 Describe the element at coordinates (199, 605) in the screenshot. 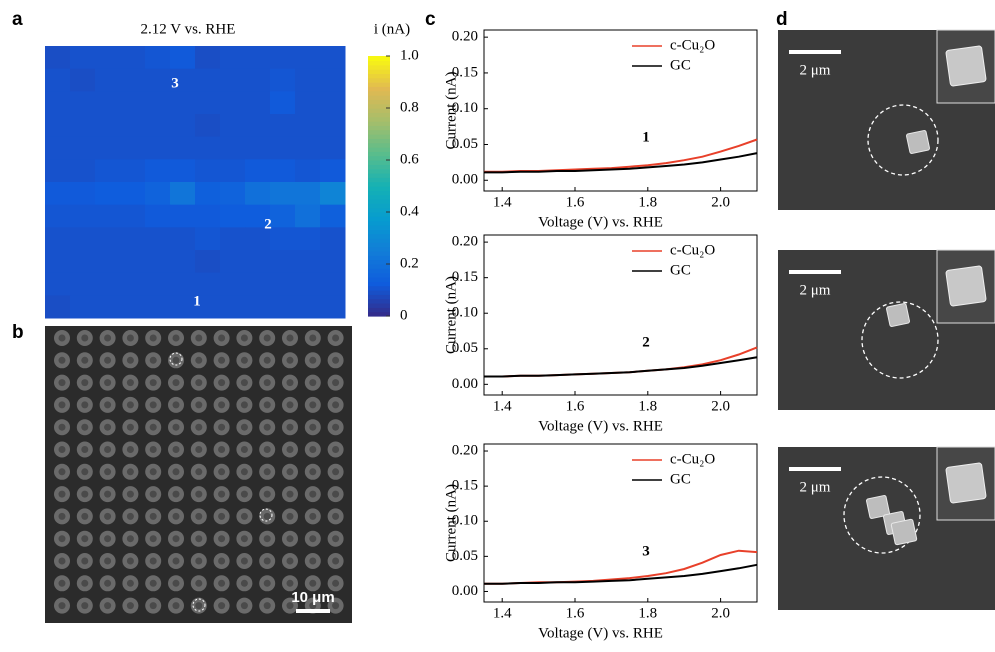

I see `marker-circle` at that location.